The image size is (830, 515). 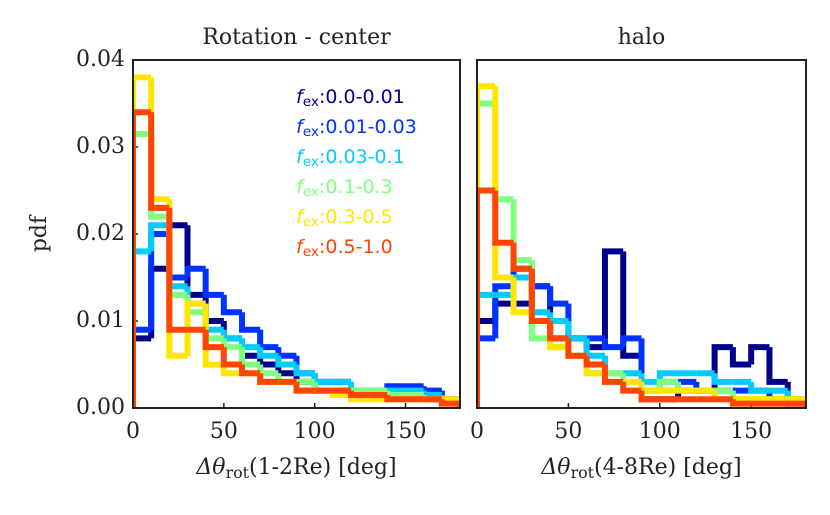 I want to click on legend-entry: fex:0.01-0.03, so click(x=356, y=128).